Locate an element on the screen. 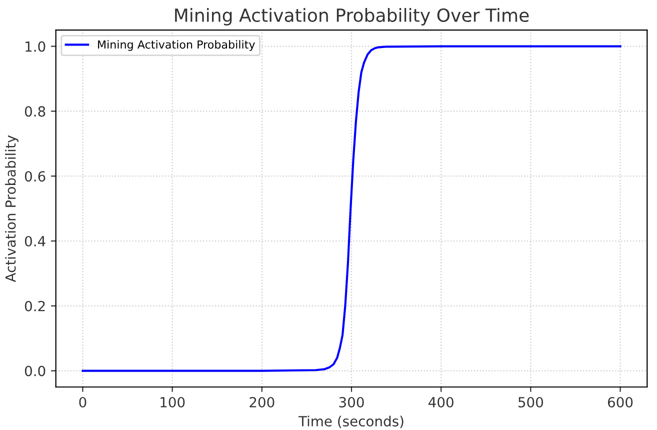 Image resolution: width=657 pixels, height=430 pixels. x-tick-label: 500 is located at coordinates (531, 402).